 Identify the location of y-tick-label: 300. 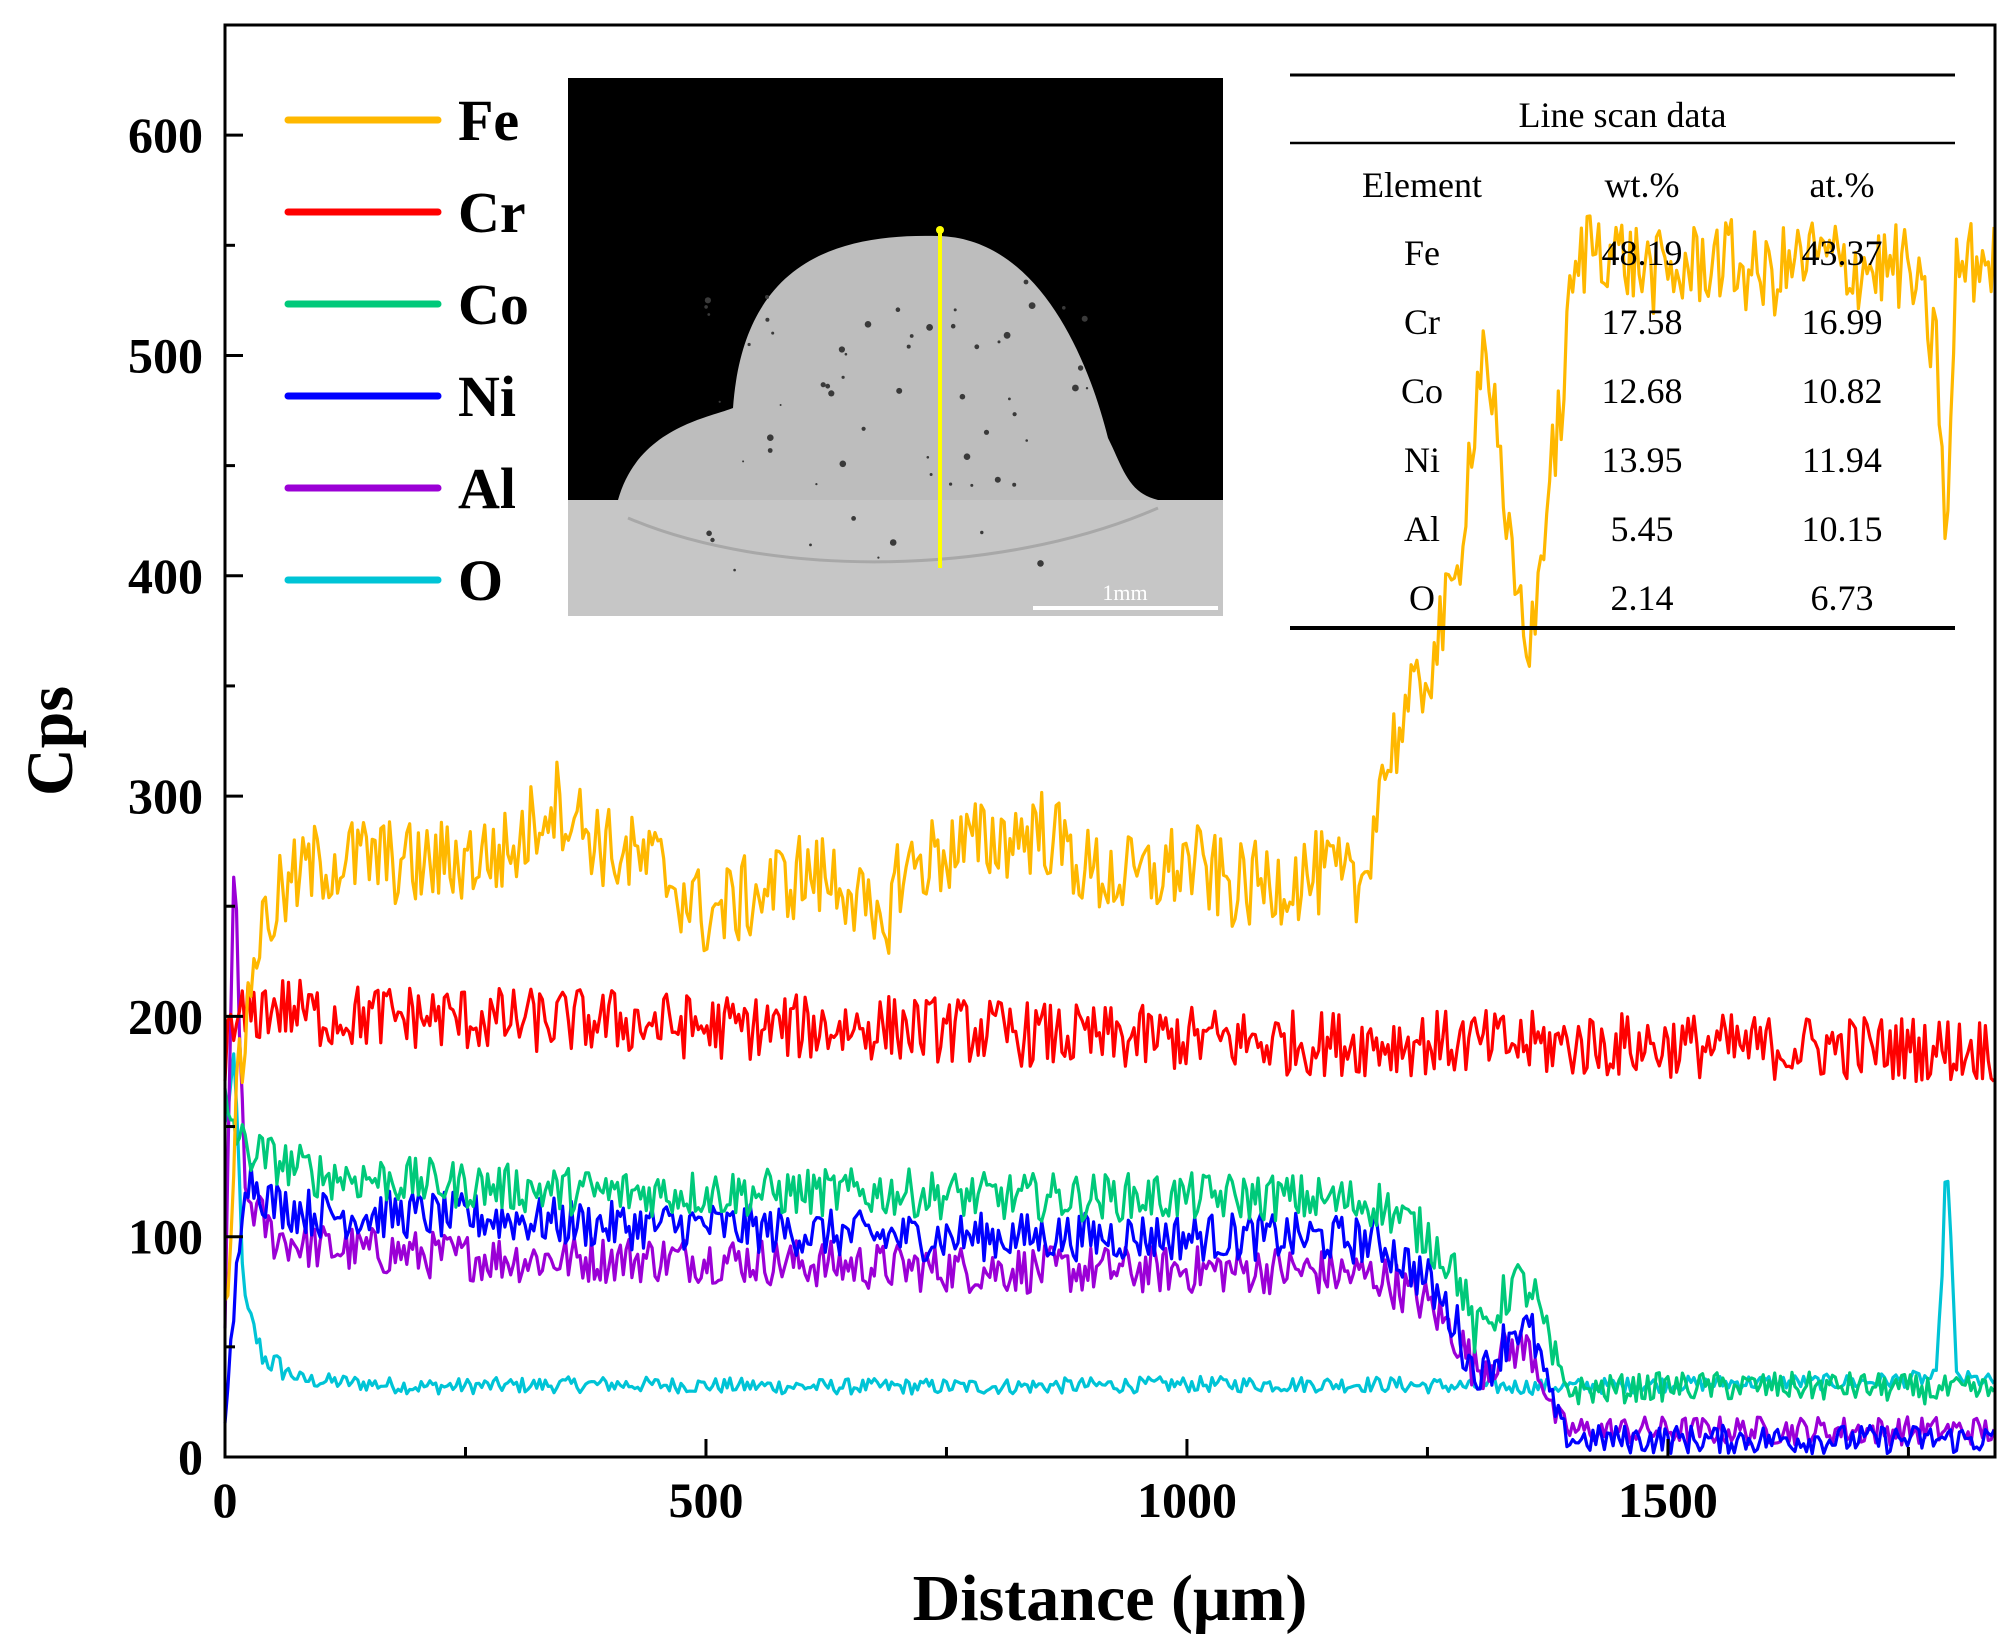
(165, 796).